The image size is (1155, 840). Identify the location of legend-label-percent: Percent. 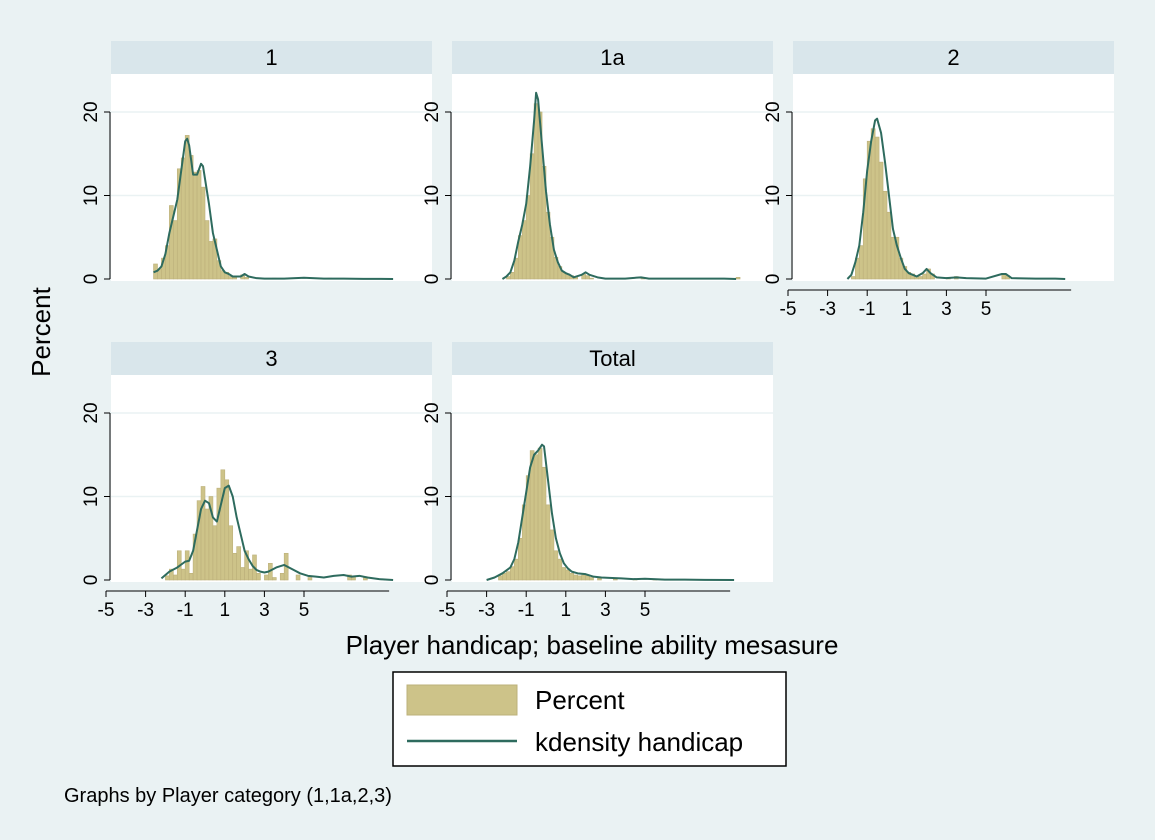
(580, 700).